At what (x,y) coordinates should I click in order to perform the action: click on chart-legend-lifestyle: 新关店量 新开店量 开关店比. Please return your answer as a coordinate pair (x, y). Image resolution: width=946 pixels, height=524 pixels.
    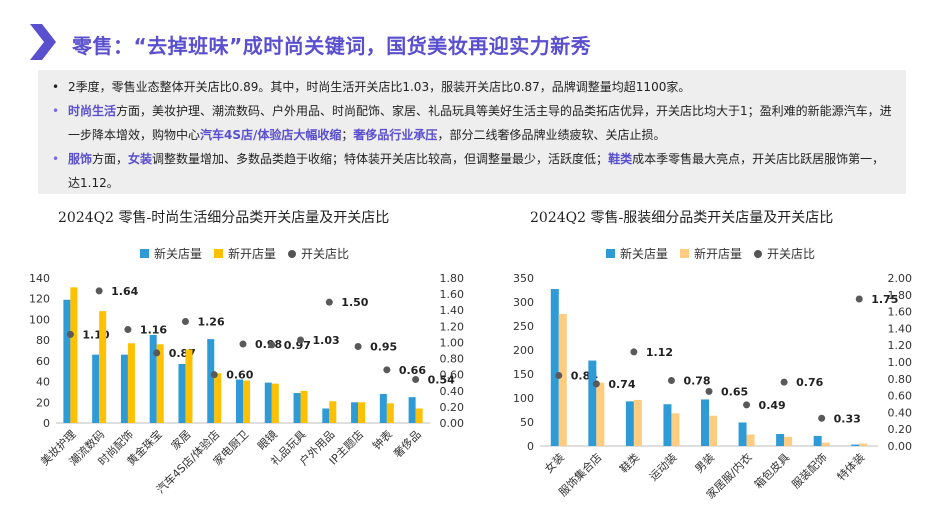
    Looking at the image, I should click on (250, 253).